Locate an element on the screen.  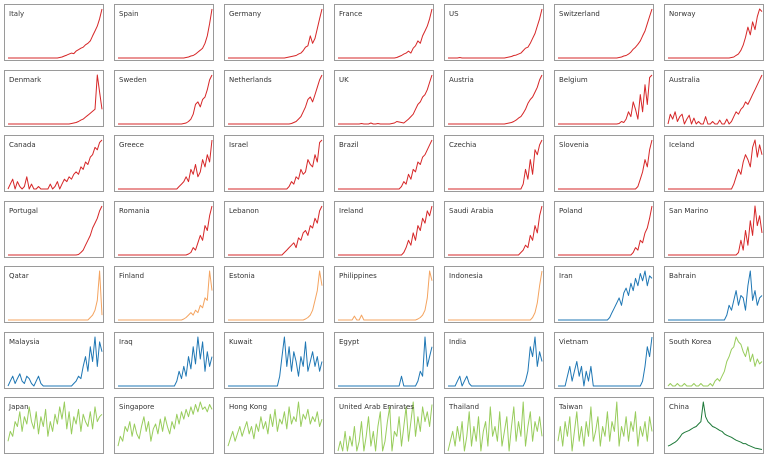
panel-qatar: Qatar is located at coordinates (54, 294).